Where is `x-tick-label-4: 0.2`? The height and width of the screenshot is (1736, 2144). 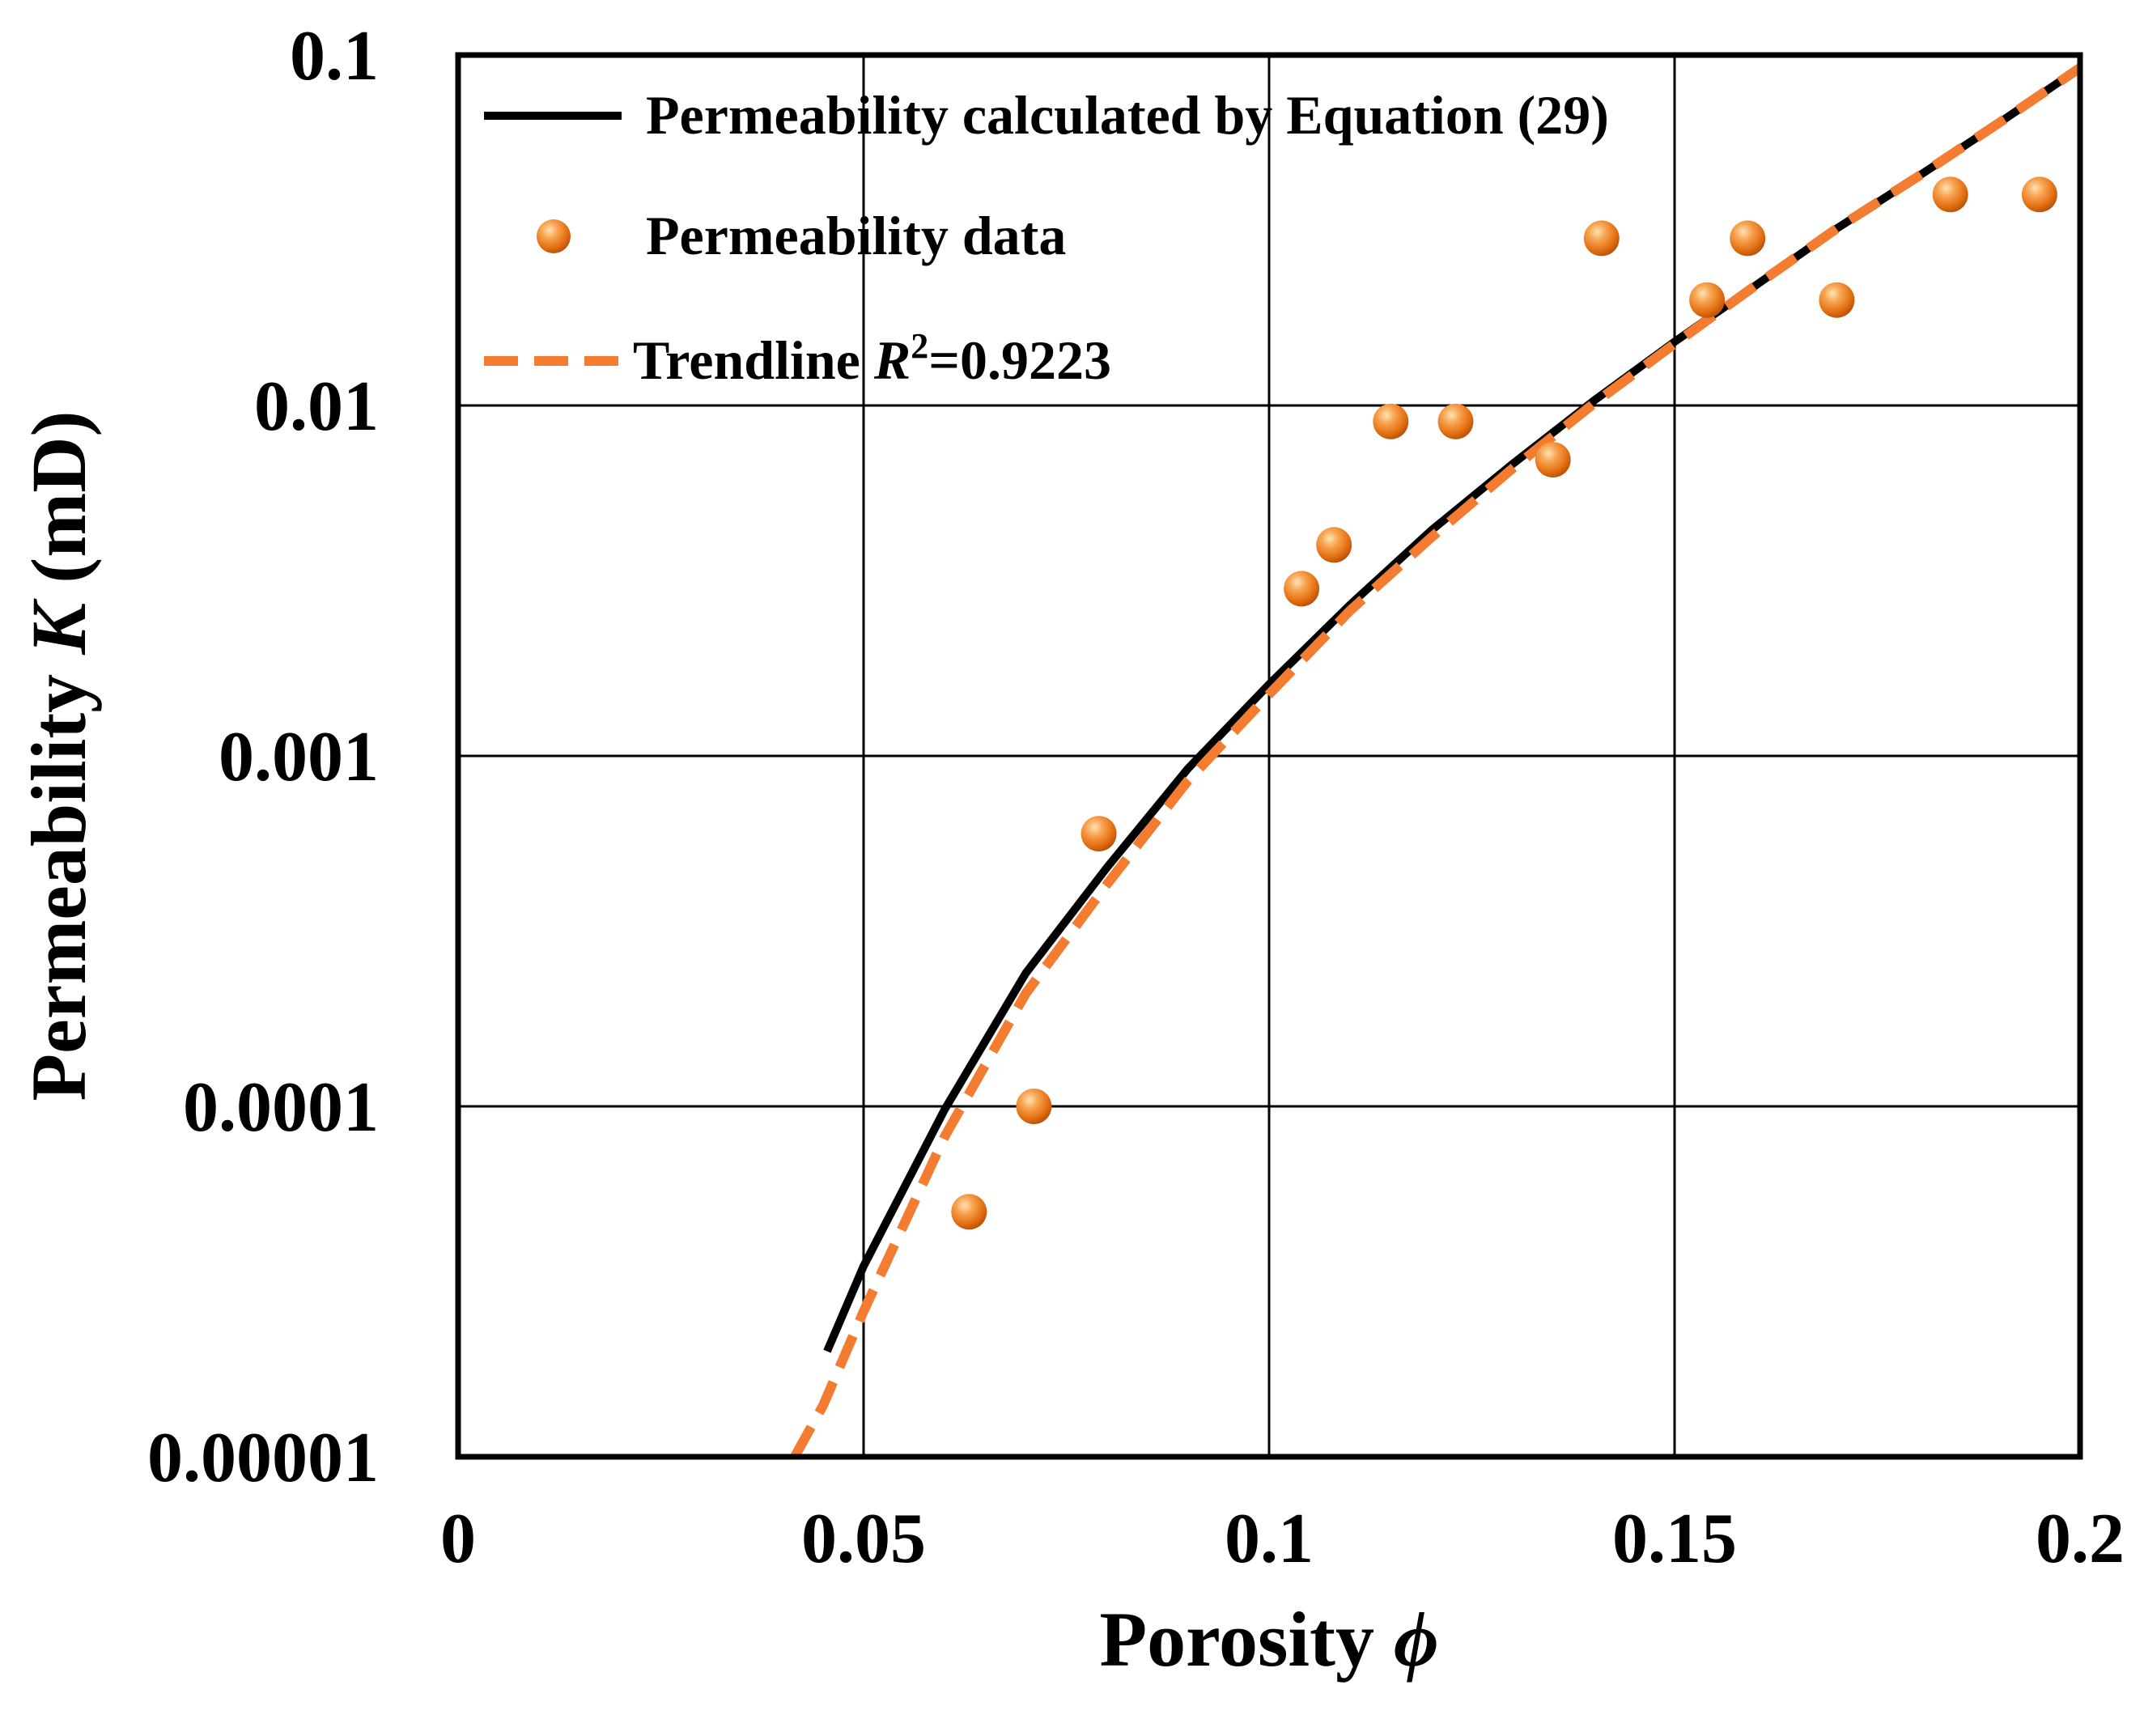 x-tick-label-4: 0.2 is located at coordinates (2080, 1539).